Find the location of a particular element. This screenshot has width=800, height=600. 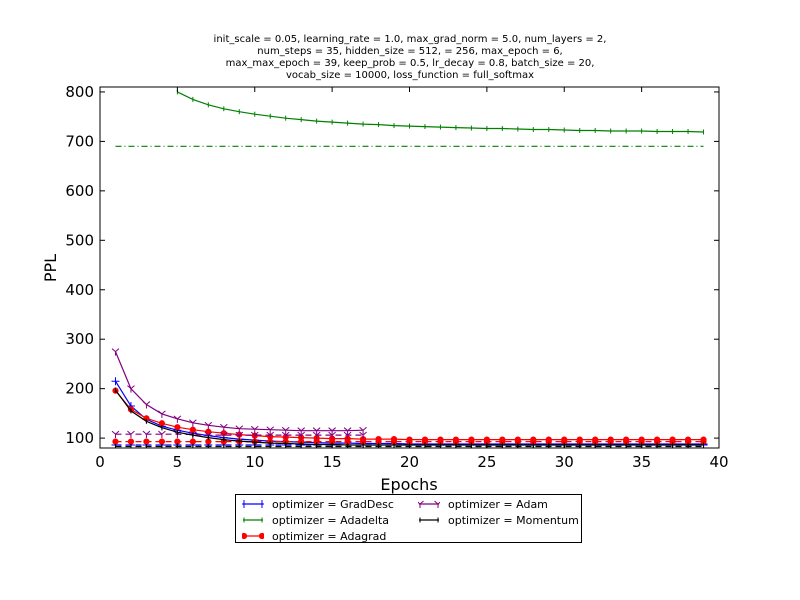

x-tick-label: 30 is located at coordinates (564, 462).